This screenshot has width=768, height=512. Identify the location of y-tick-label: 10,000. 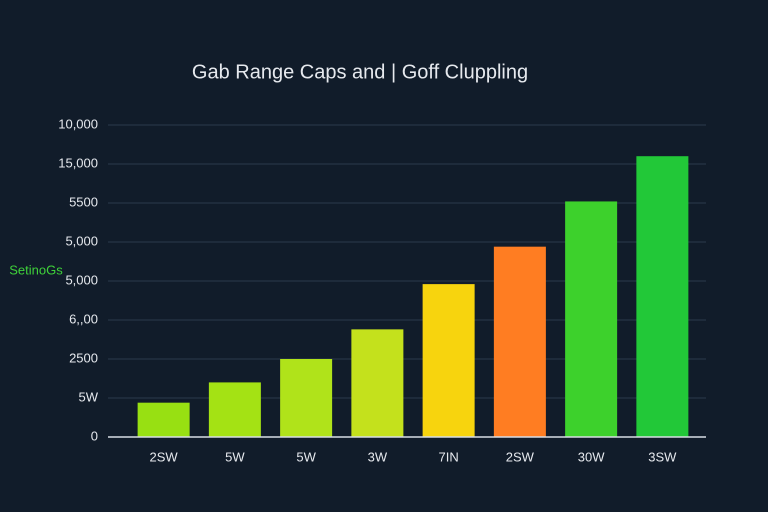
(78, 123).